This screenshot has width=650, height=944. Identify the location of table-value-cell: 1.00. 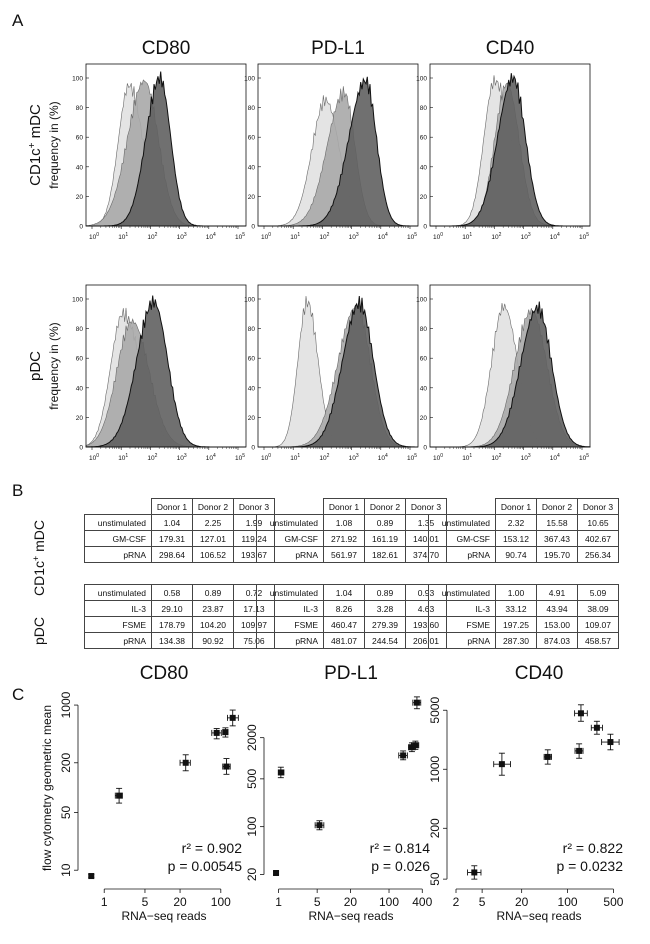
(516, 592).